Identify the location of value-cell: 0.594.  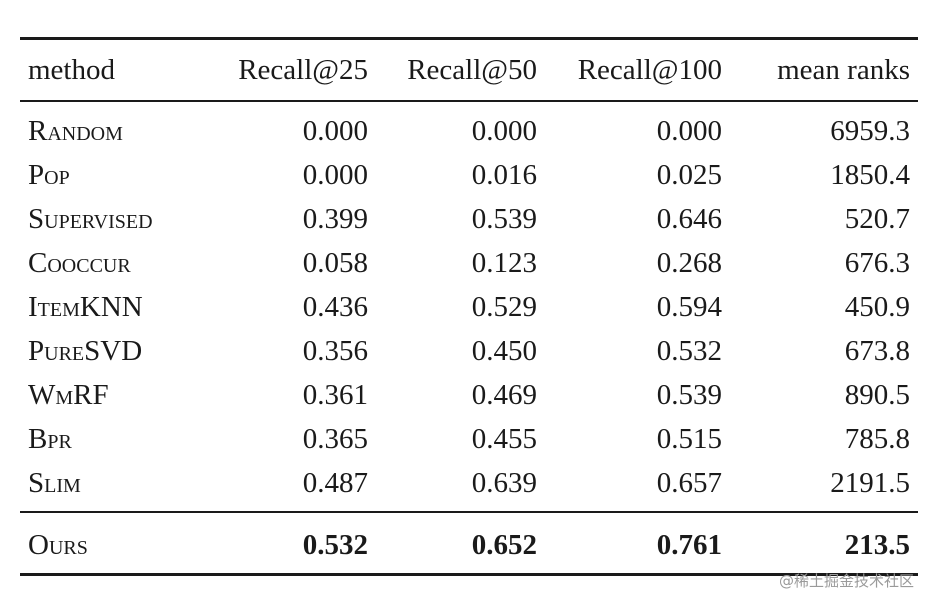
(689, 307).